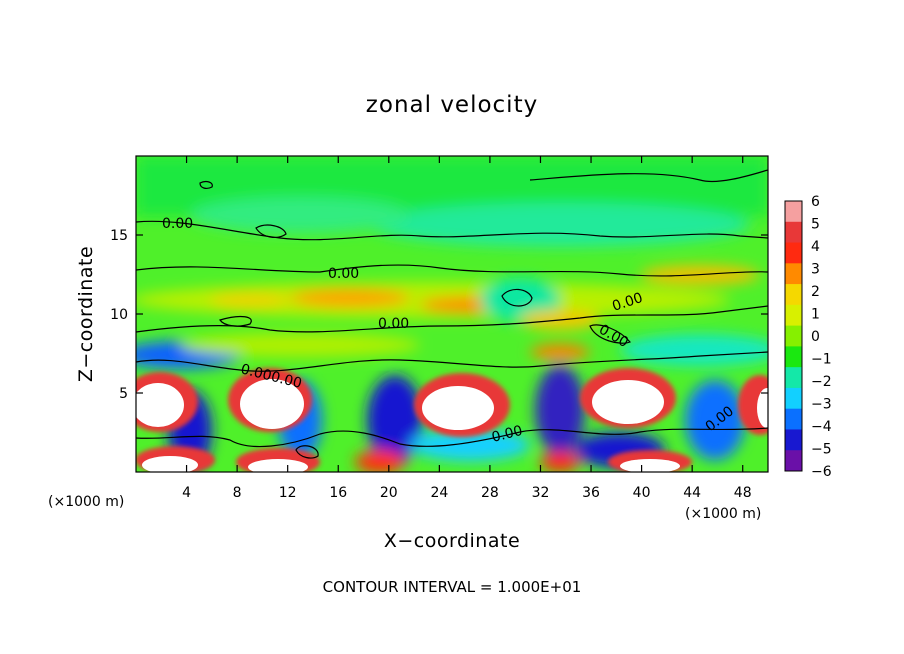 The image size is (904, 654). I want to click on x-tick-label: 4, so click(186, 493).